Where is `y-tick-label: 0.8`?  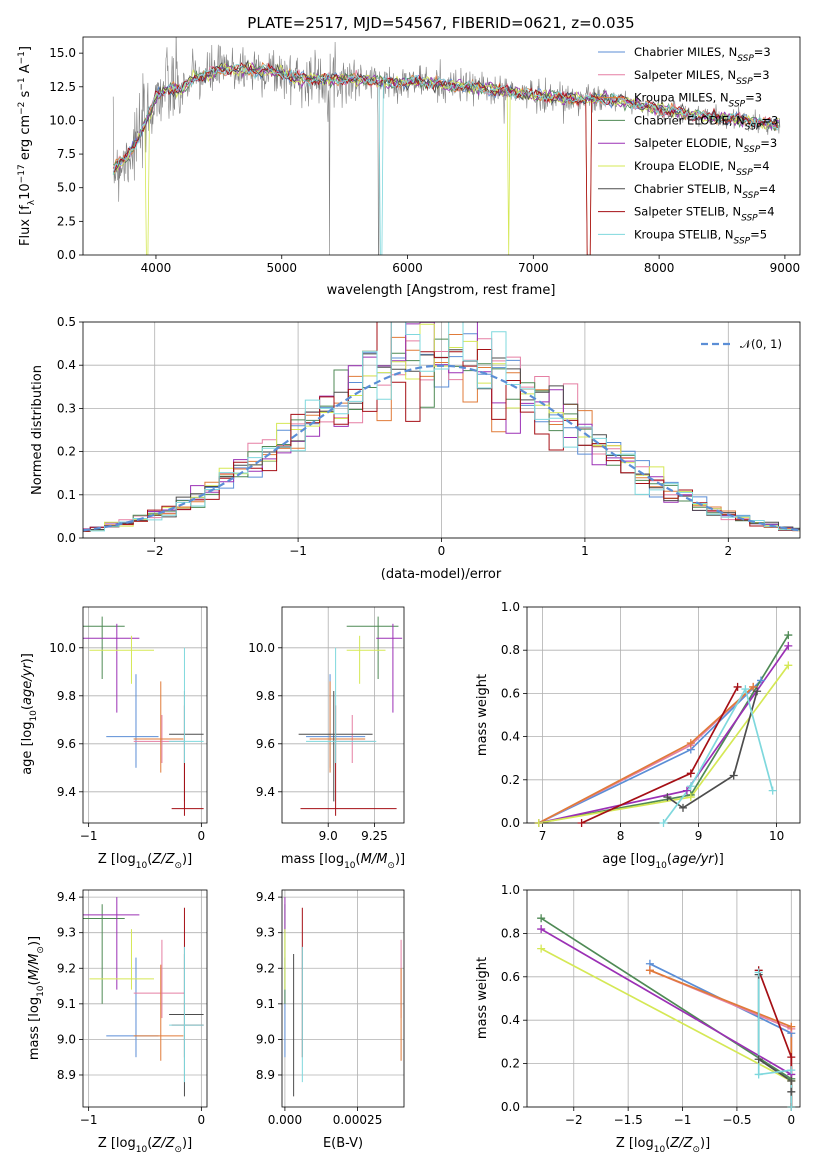
y-tick-label: 0.8 is located at coordinates (510, 650).